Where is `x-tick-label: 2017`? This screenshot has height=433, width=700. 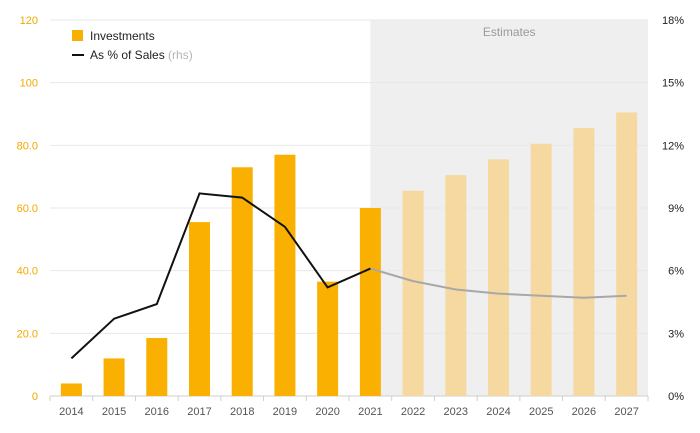
x-tick-label: 2017 is located at coordinates (199, 412).